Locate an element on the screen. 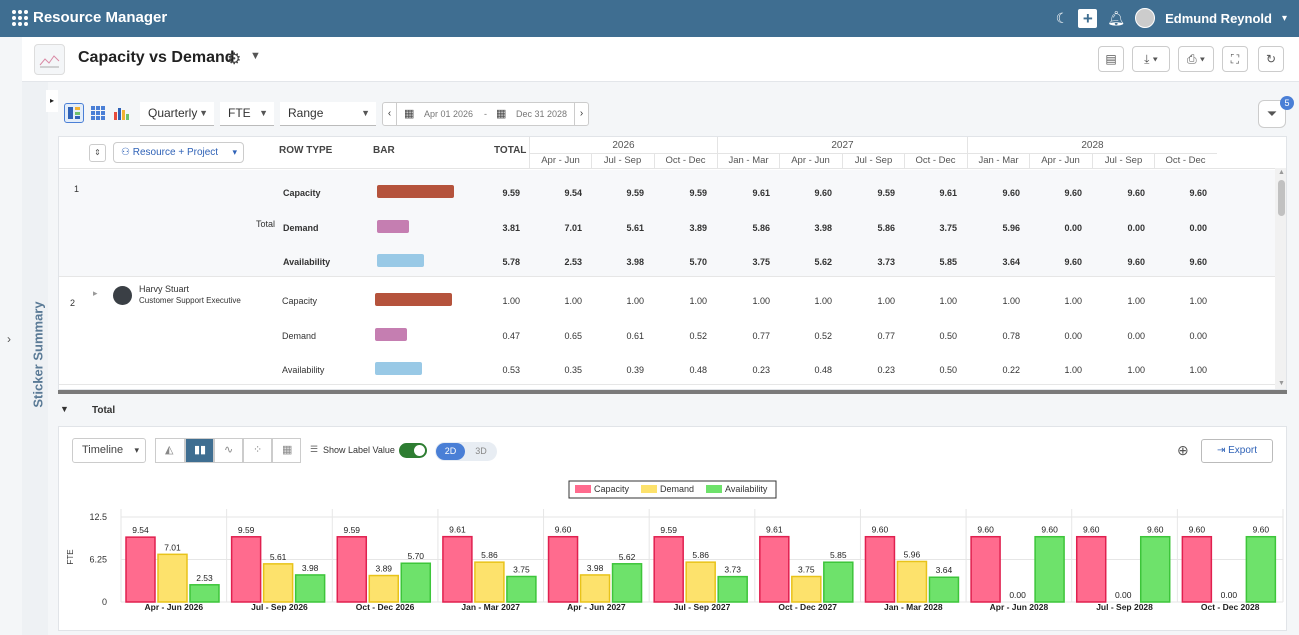 This screenshot has width=1299, height=635. mode-2d-button: 2D is located at coordinates (450, 451).